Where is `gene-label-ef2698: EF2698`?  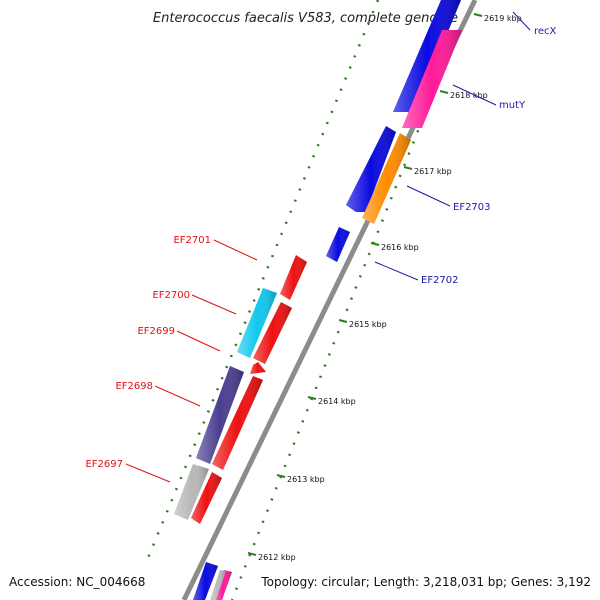
gene-label-ef2698: EF2698 is located at coordinates (134, 386).